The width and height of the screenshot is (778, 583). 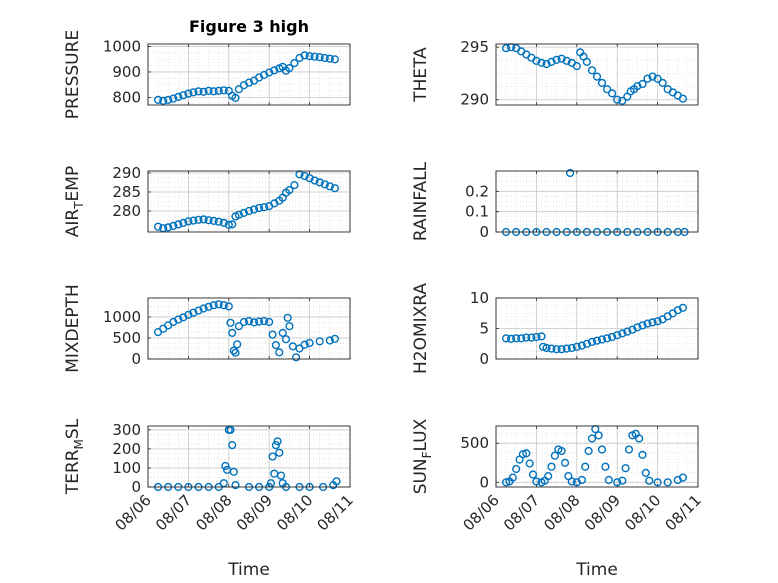 What do you see at coordinates (474, 100) in the screenshot?
I see `y-tick-label: 290` at bounding box center [474, 100].